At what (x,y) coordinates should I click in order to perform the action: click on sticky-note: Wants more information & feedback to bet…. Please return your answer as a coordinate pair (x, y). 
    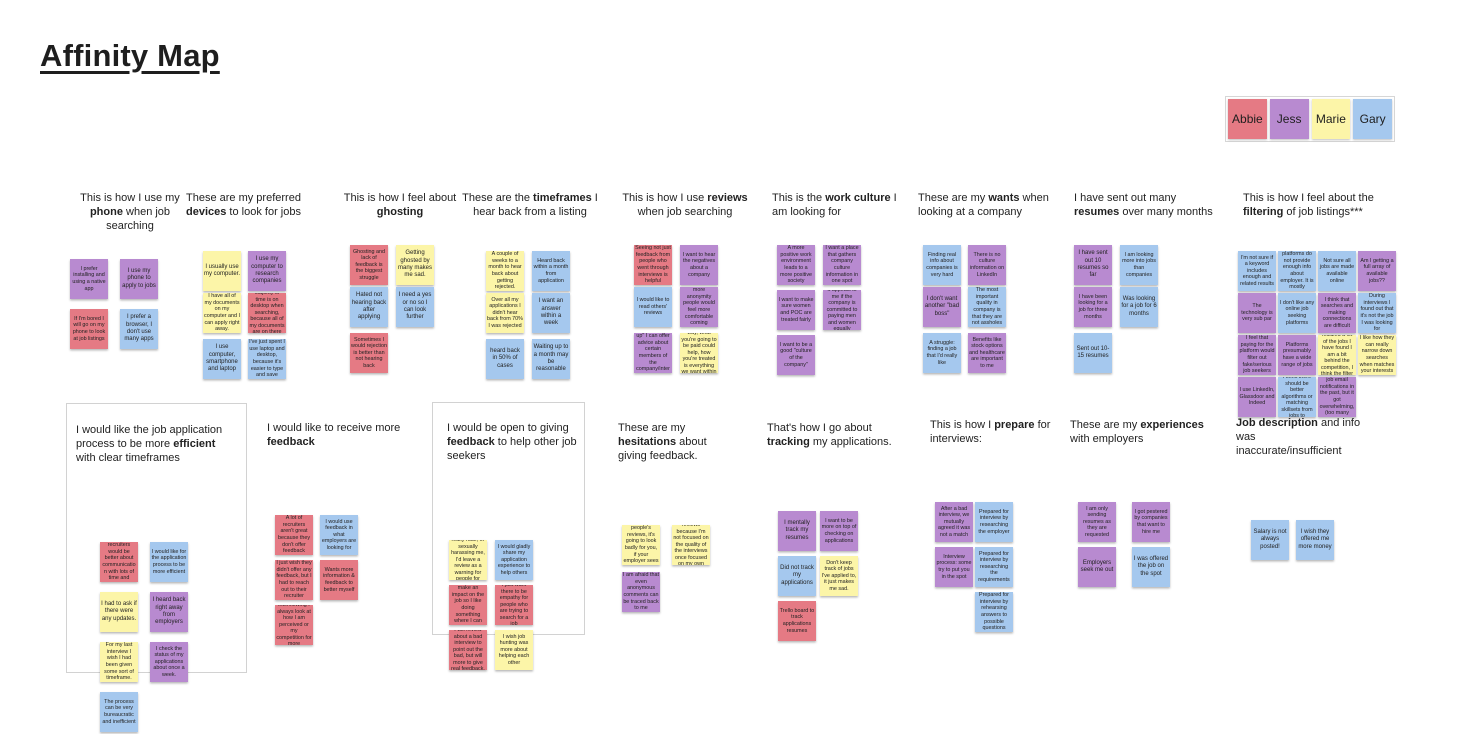
    Looking at the image, I should click on (339, 580).